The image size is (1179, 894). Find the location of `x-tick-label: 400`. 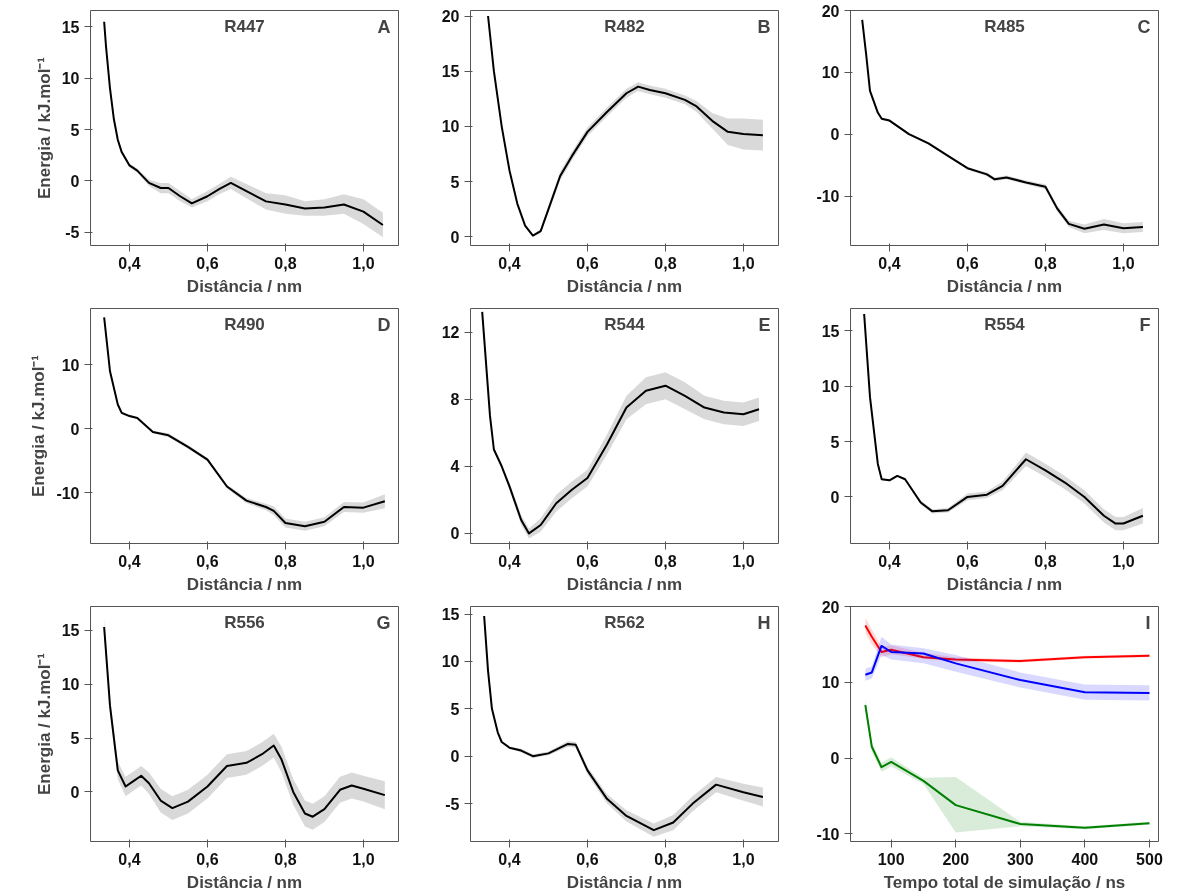

x-tick-label: 400 is located at coordinates (1085, 859).